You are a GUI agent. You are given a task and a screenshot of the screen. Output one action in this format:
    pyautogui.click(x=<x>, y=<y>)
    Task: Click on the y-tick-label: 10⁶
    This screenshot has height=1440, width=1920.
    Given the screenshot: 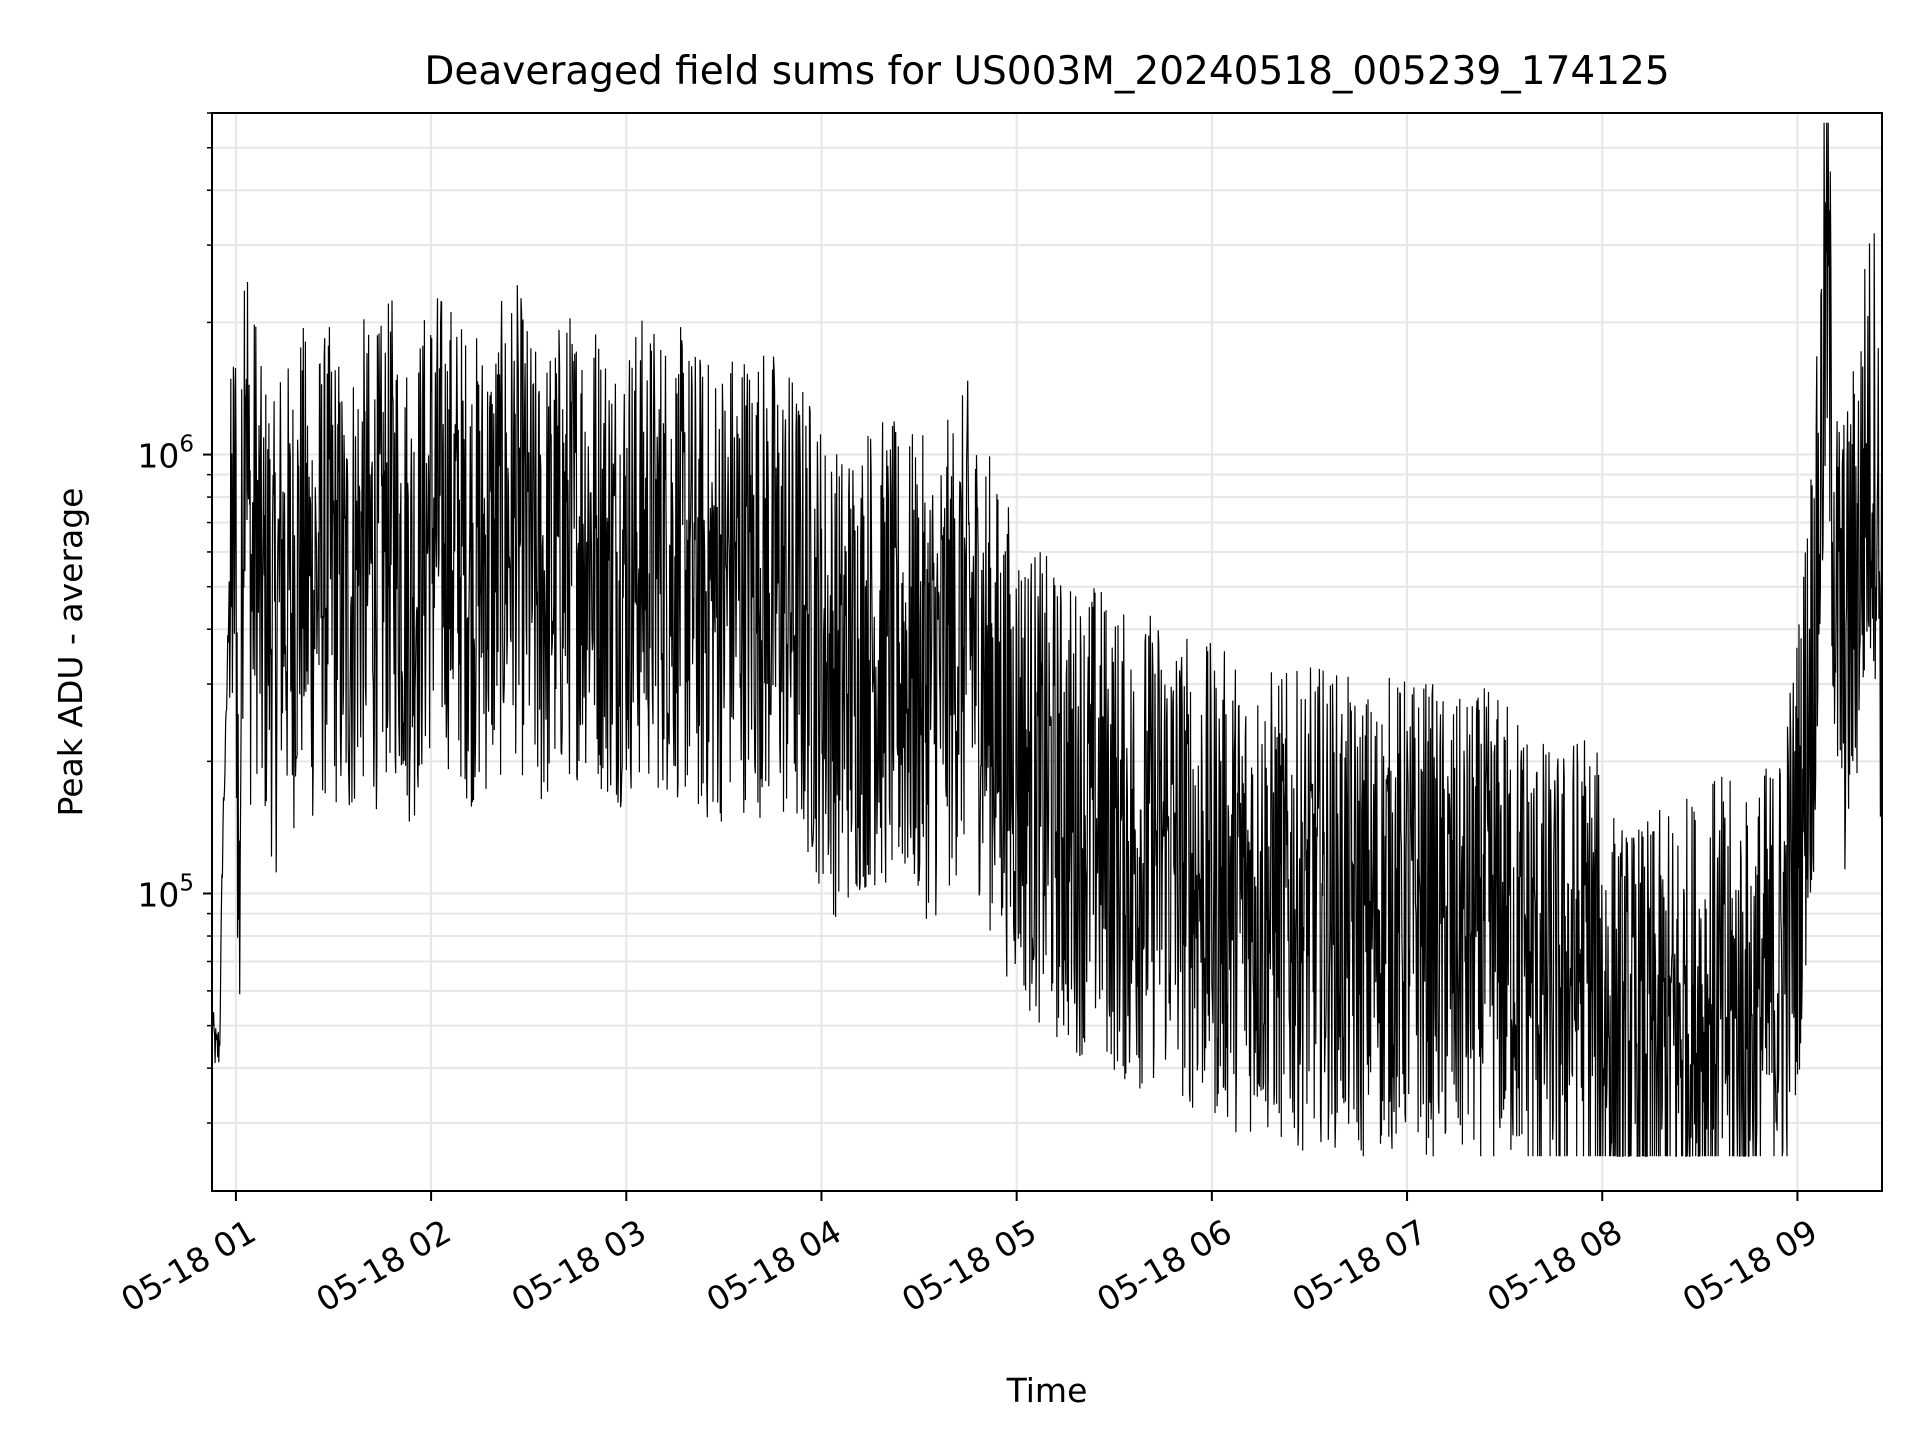 What is the action you would take?
    pyautogui.click(x=165, y=454)
    